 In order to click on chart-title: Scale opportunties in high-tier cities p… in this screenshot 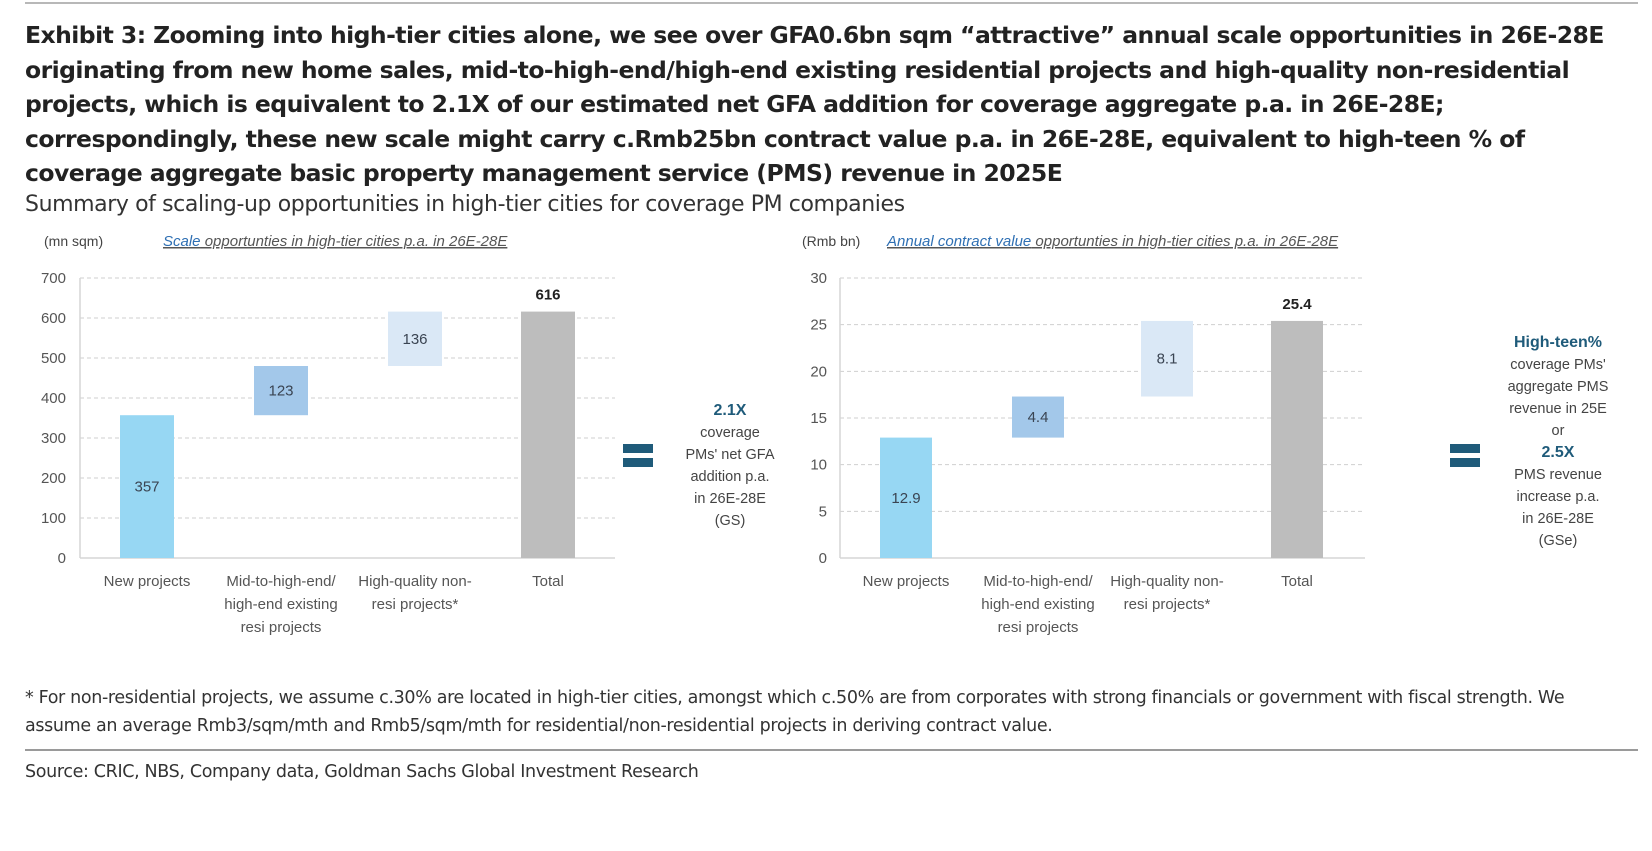, I will do `click(335, 241)`.